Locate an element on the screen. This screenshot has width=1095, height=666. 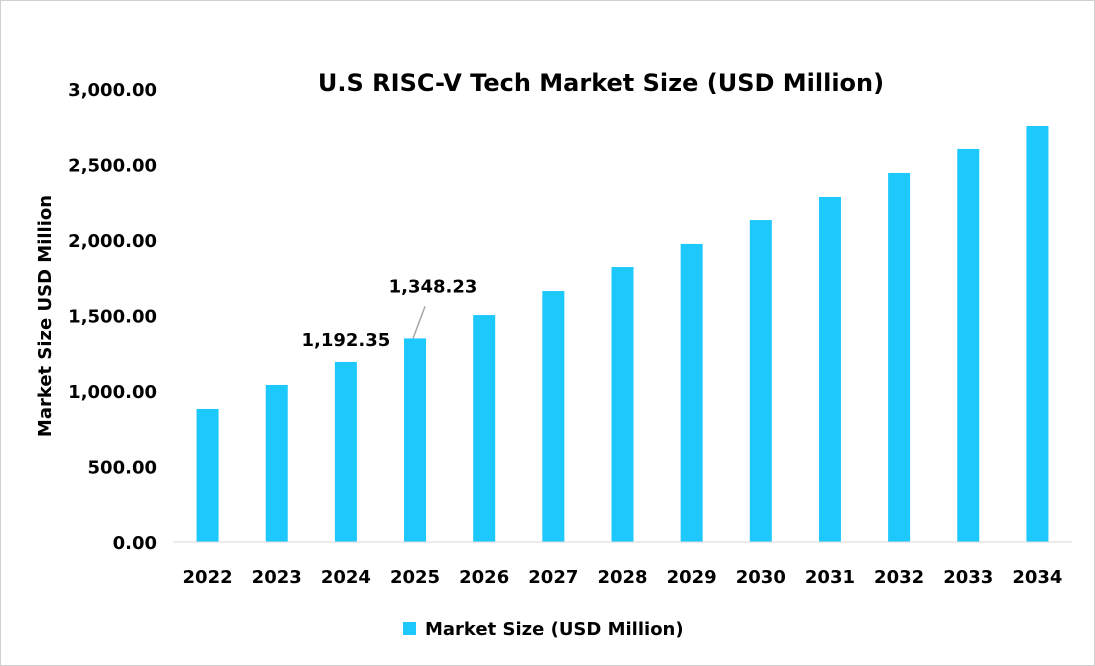
x-tick-label: 2028 is located at coordinates (622, 577).